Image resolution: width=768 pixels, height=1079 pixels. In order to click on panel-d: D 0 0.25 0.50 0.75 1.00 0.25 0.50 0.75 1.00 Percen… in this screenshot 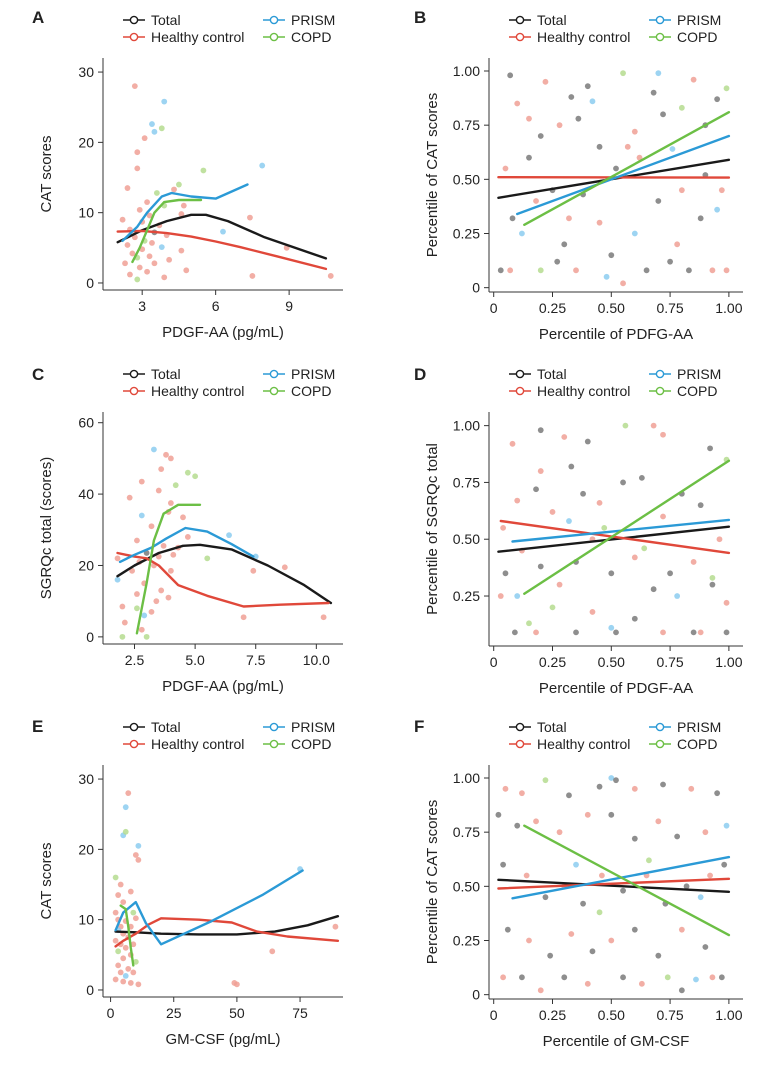, I will do `click(578, 531)`.